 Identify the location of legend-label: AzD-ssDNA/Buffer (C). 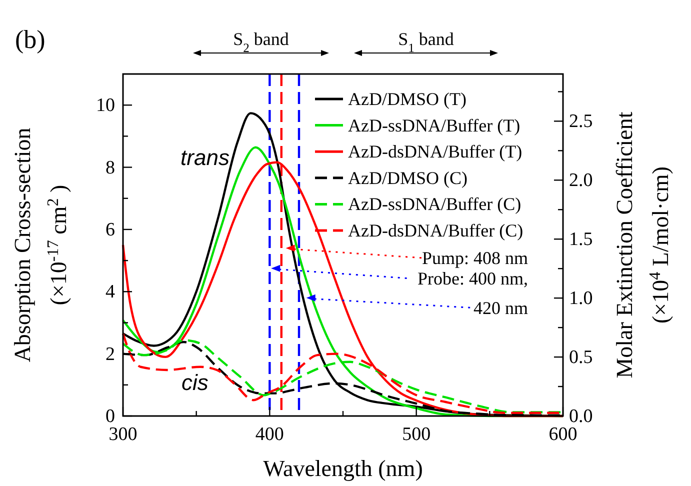
(435, 204).